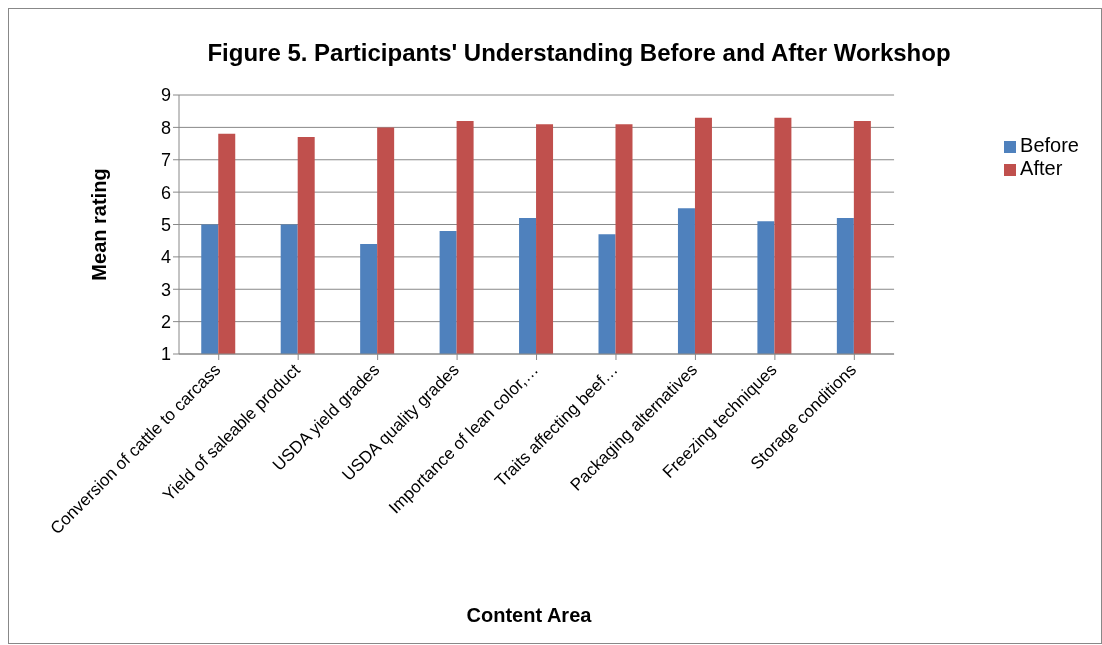 This screenshot has width=1102, height=645. What do you see at coordinates (579, 53) in the screenshot?
I see `chart-title: Figure 5. Participants' Understanding Before and After Workshop` at bounding box center [579, 53].